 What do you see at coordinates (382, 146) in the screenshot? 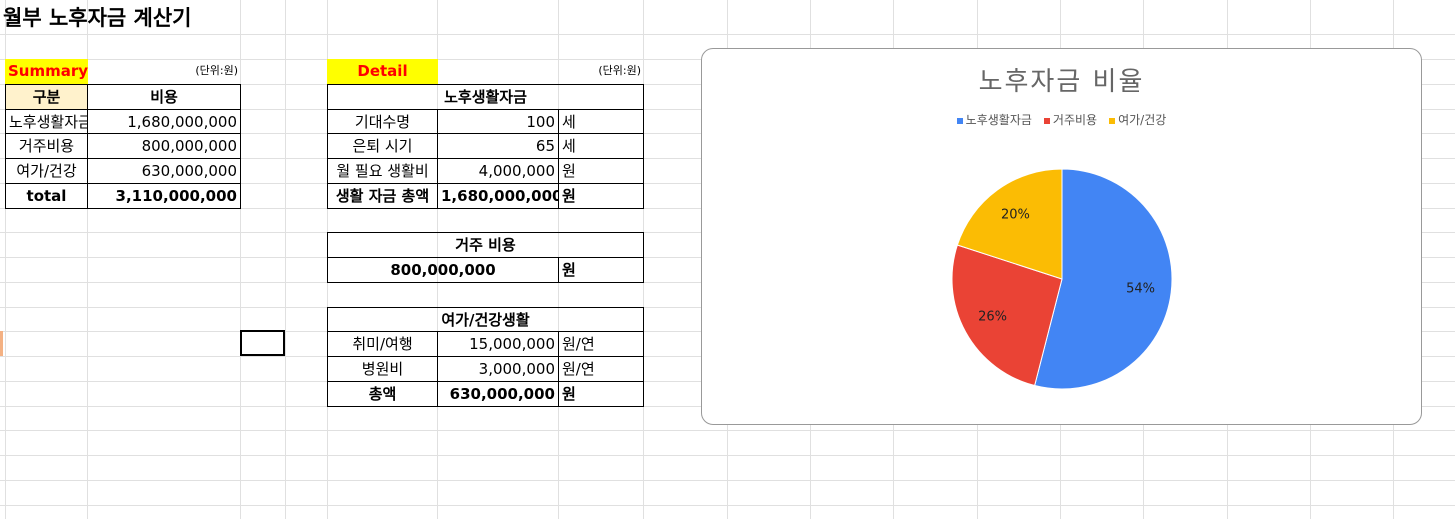
I see `row-label: 은퇴 시기` at bounding box center [382, 146].